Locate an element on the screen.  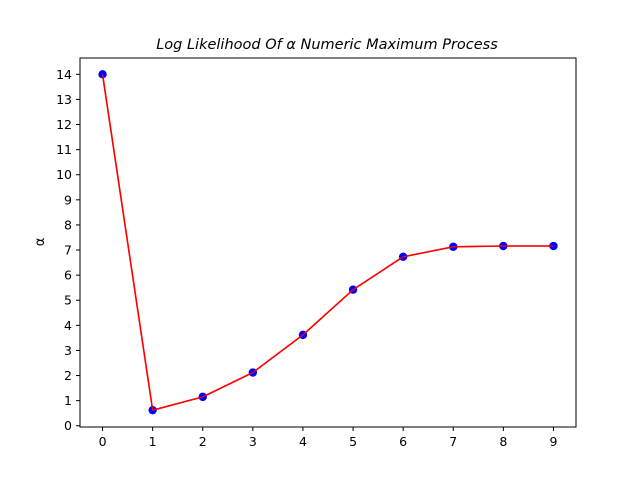
x-tick-label: 6 is located at coordinates (403, 441).